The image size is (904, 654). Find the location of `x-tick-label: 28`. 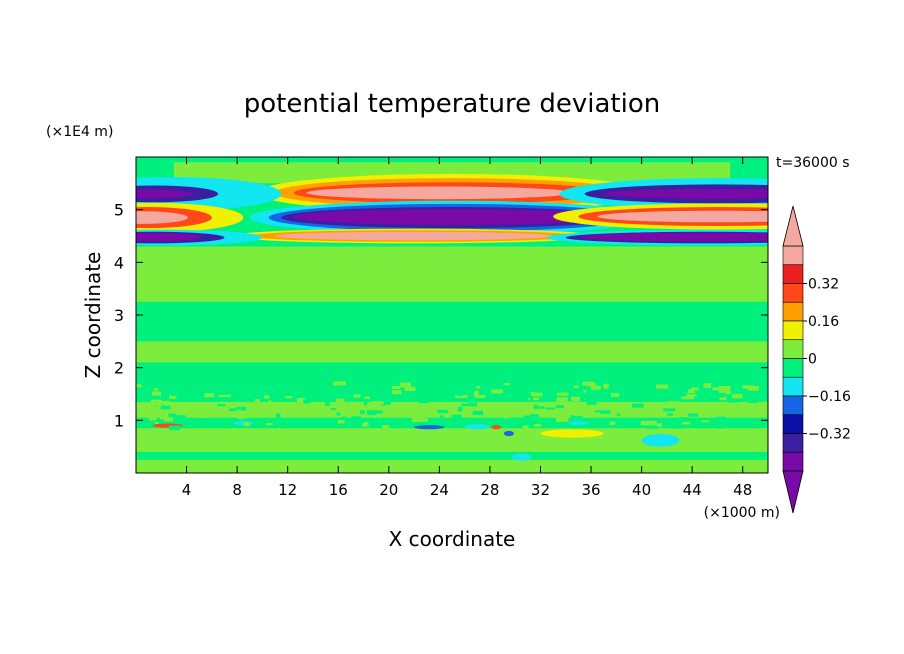

x-tick-label: 28 is located at coordinates (489, 490).